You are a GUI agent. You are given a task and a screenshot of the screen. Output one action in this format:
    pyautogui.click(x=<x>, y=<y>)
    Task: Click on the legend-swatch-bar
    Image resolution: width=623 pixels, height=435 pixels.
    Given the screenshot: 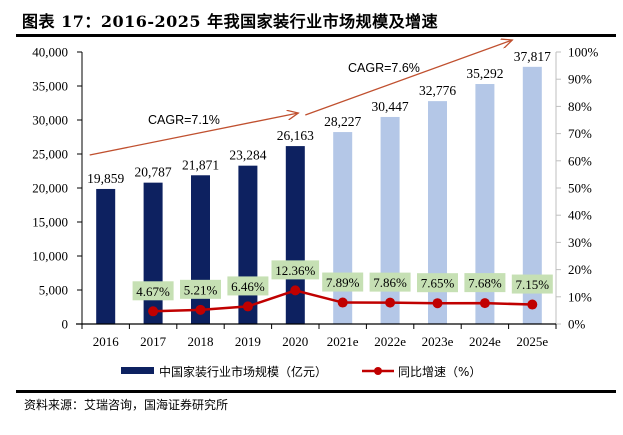 What is the action you would take?
    pyautogui.click(x=137, y=370)
    